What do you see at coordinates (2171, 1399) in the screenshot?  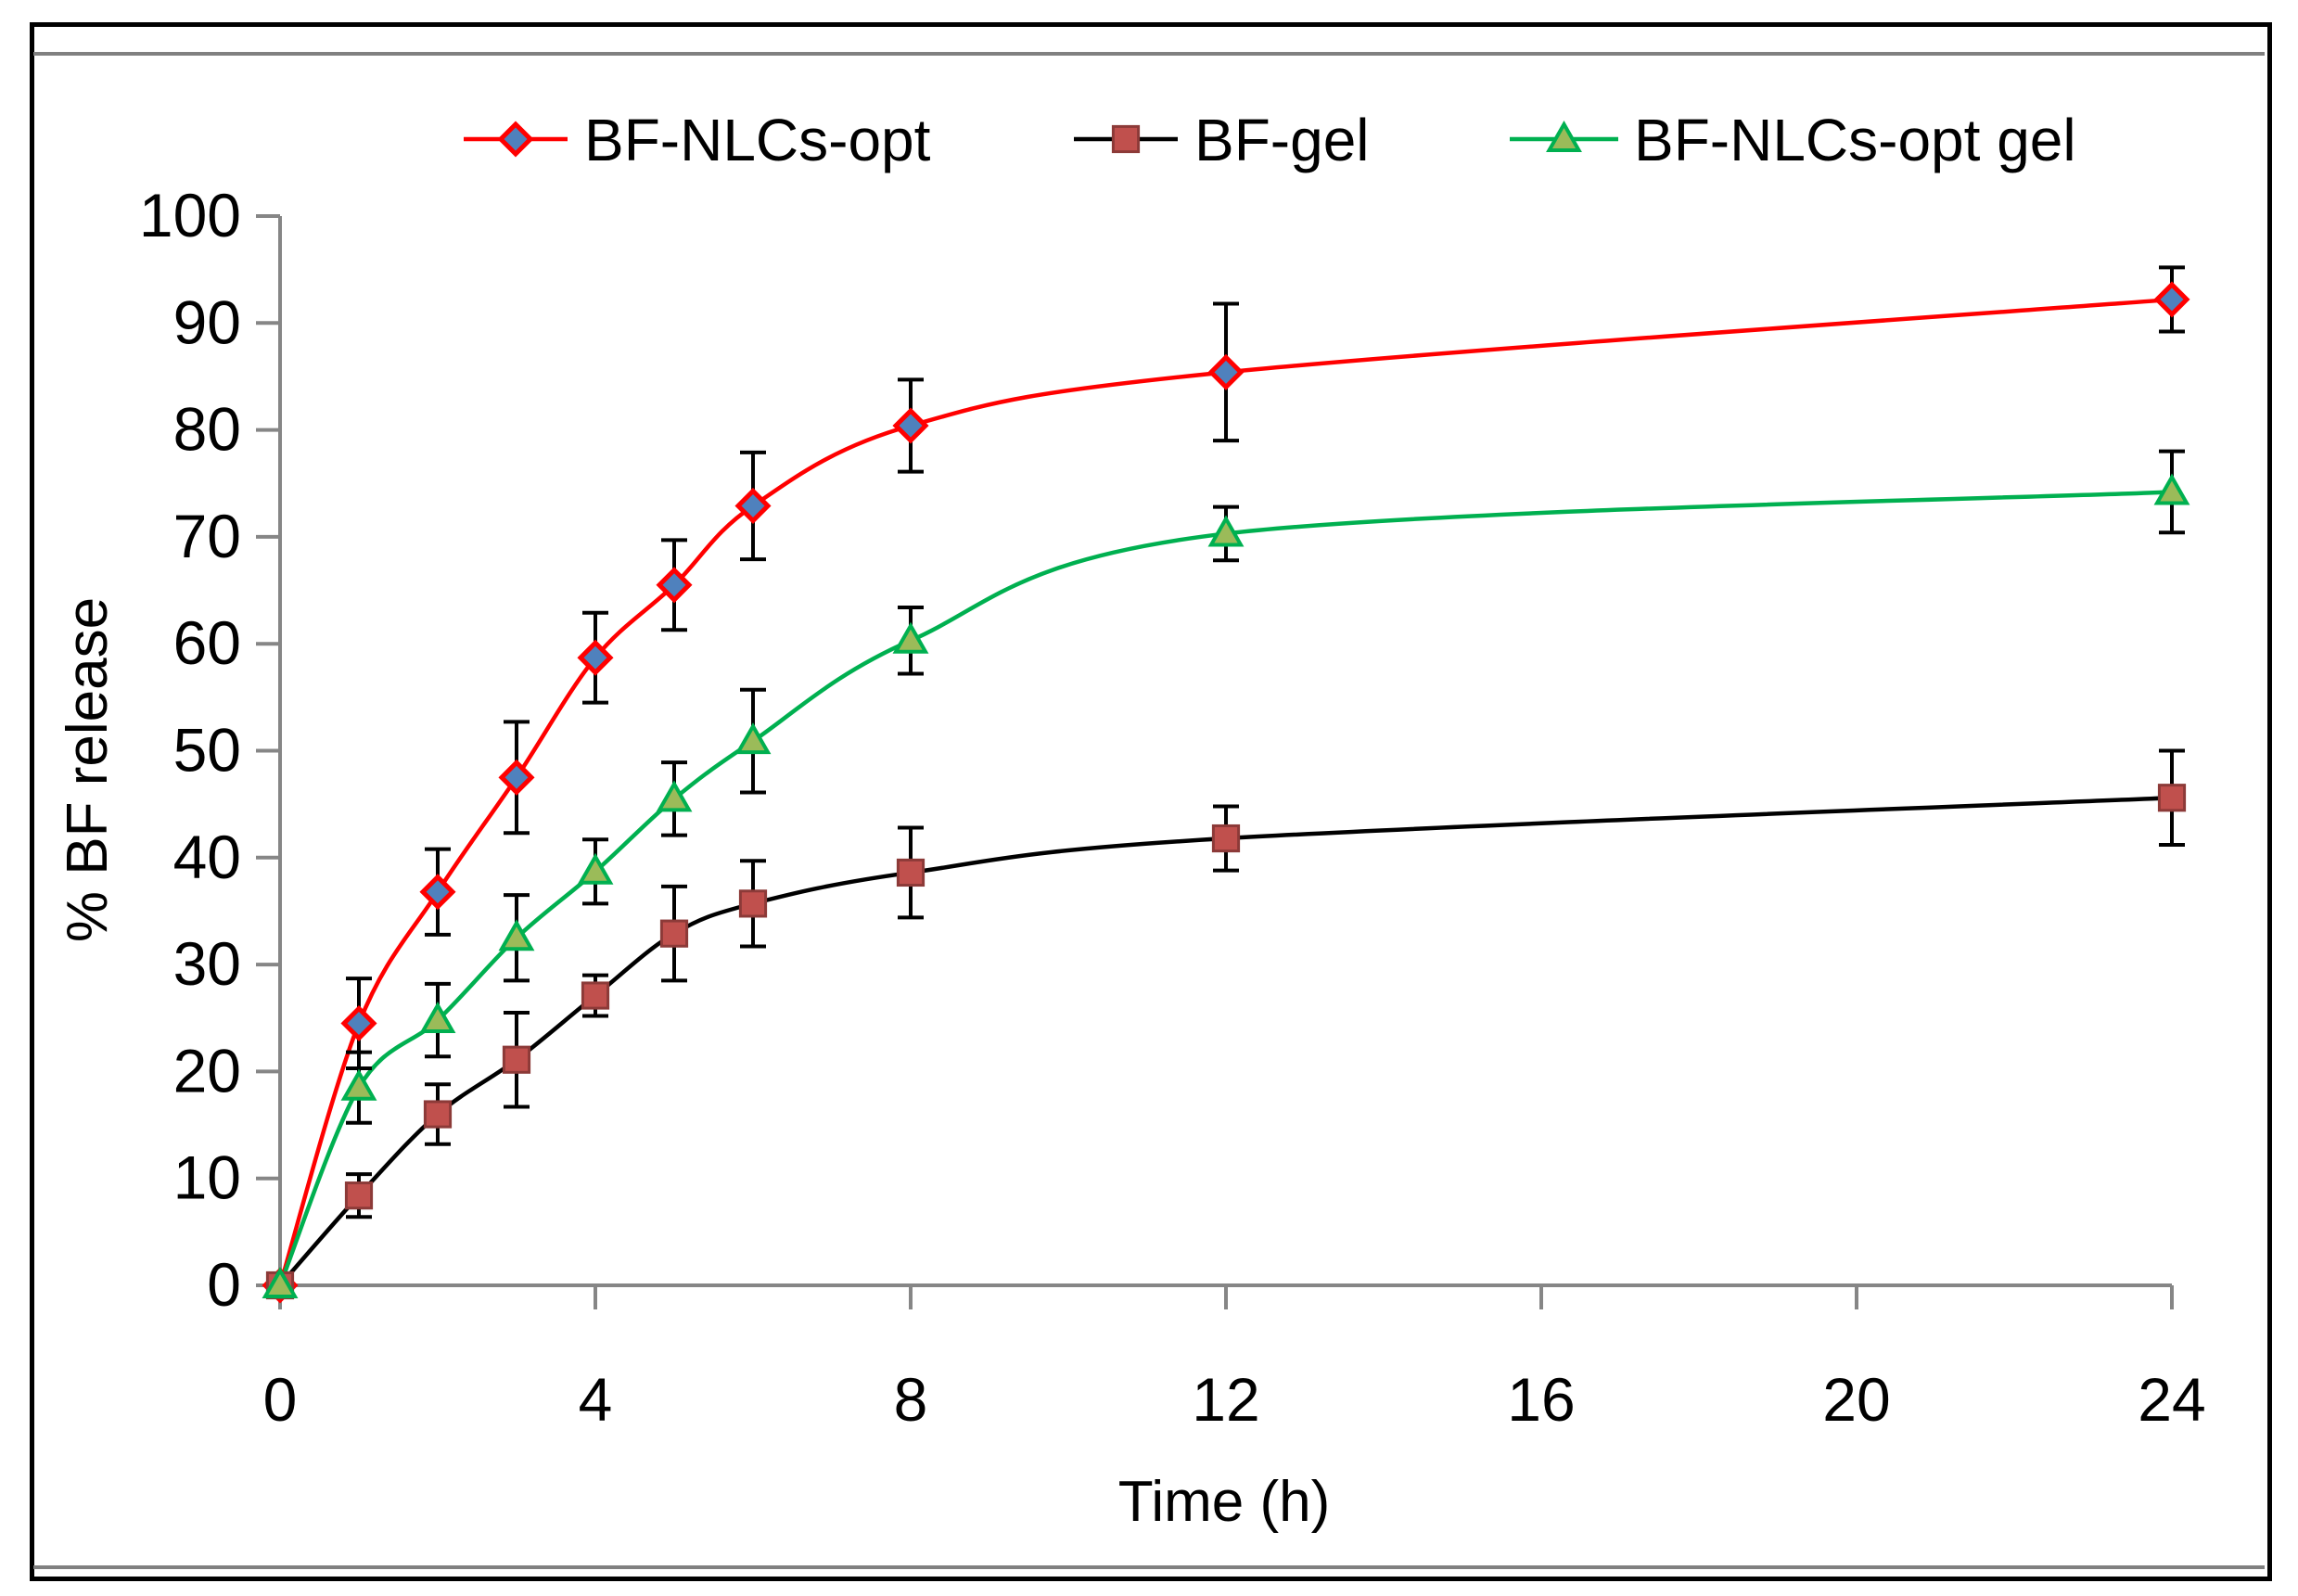 I see `x-tick-label-24: 24` at bounding box center [2171, 1399].